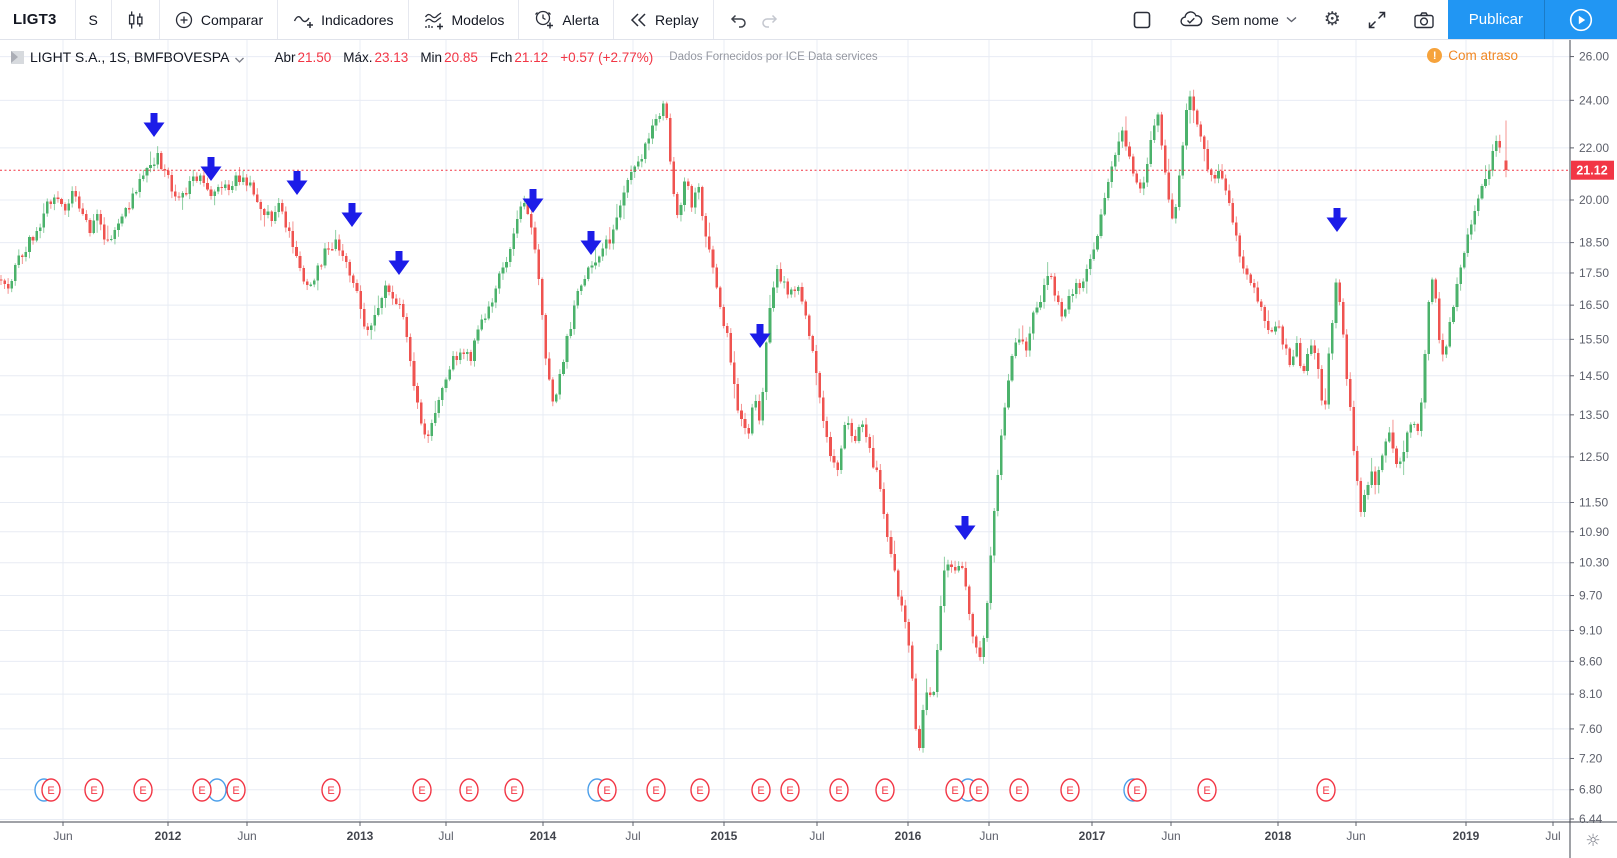 The width and height of the screenshot is (1617, 858). What do you see at coordinates (531, 57) in the screenshot?
I see `close-value: 21.12` at bounding box center [531, 57].